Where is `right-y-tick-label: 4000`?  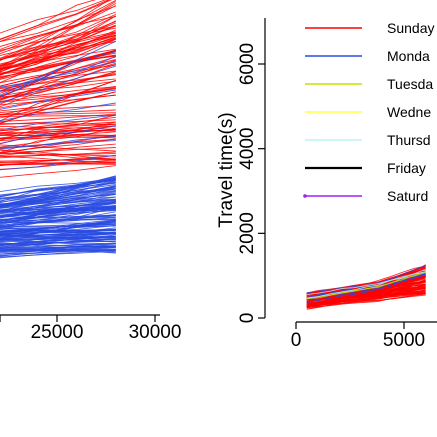
right-y-tick-label: 4000 is located at coordinates (247, 149).